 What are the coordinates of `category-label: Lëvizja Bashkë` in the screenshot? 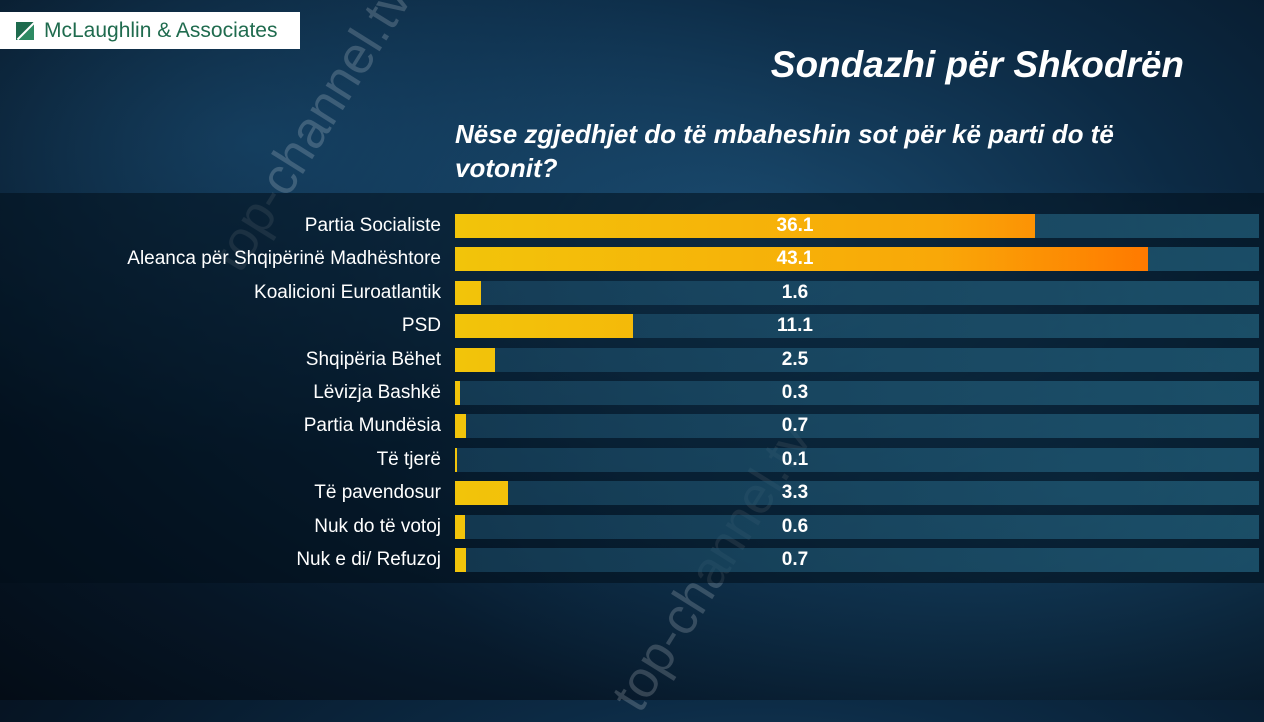 It's located at (377, 392).